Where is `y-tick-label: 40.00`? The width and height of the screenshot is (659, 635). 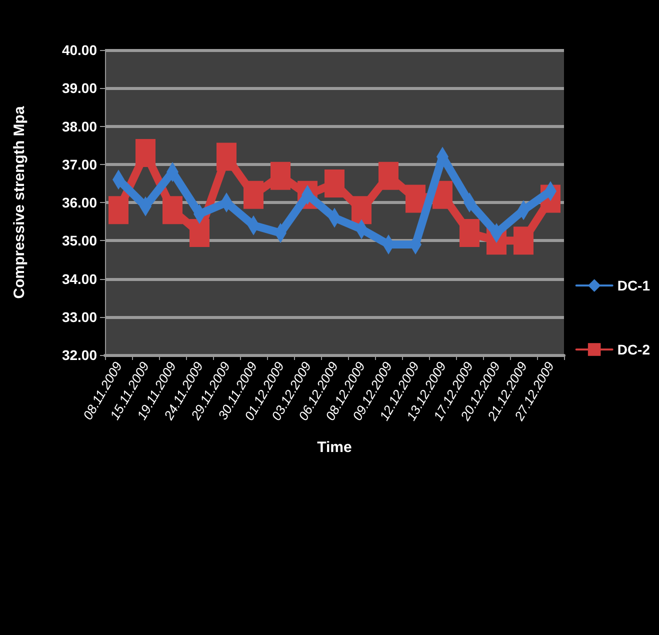 y-tick-label: 40.00 is located at coordinates (80, 50).